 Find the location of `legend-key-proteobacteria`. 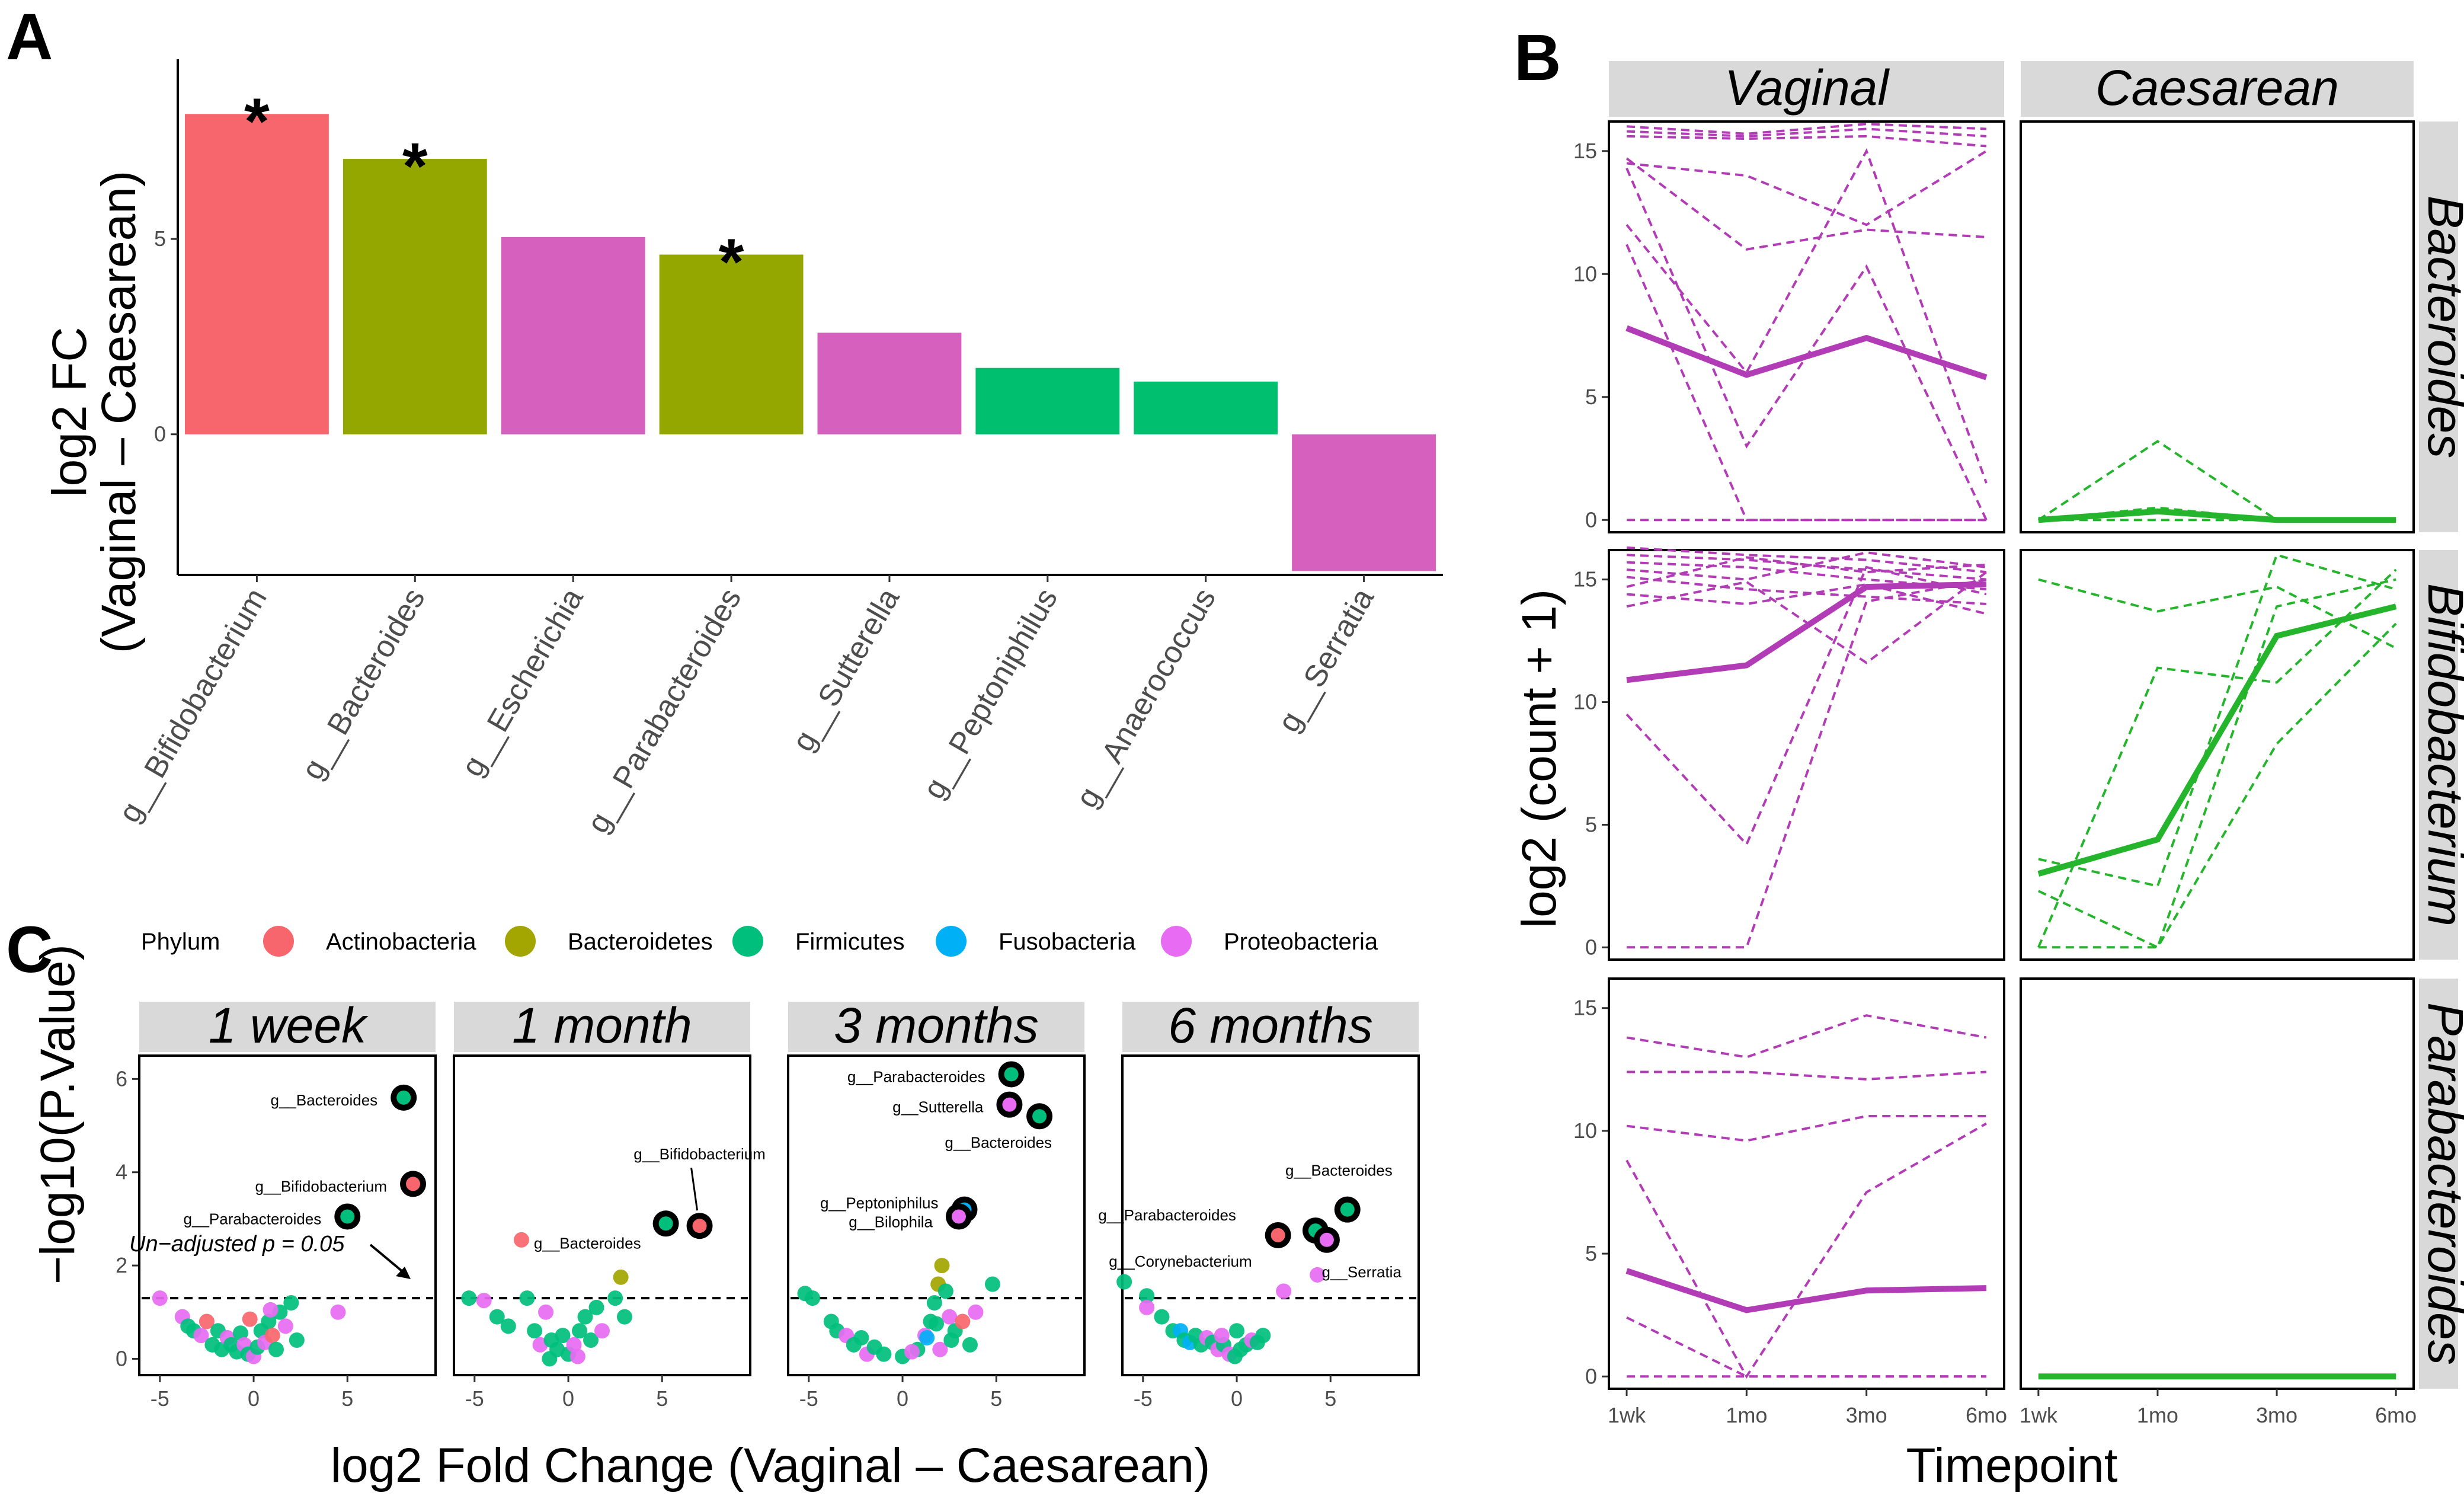

legend-key-proteobacteria is located at coordinates (1176, 942).